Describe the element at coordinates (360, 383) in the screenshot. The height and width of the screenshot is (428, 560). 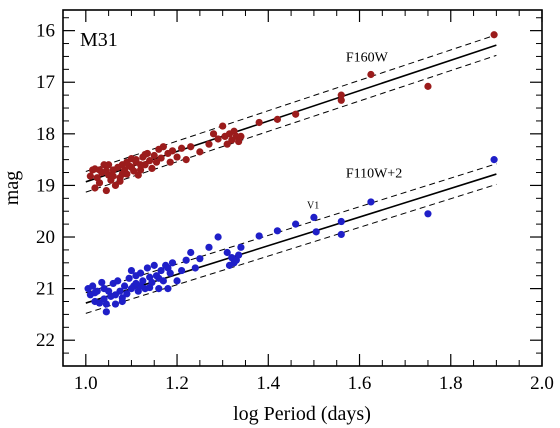
I see `x-tick-label: 1.6` at that location.